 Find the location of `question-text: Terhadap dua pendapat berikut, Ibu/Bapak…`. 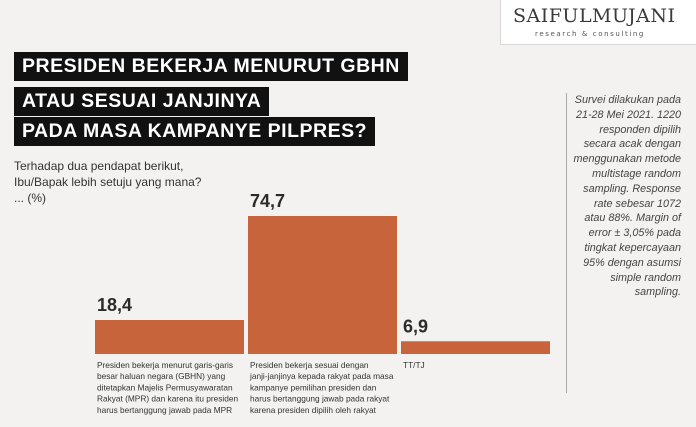

question-text: Terhadap dua pendapat berikut, Ibu/Bapak… is located at coordinates (108, 182).